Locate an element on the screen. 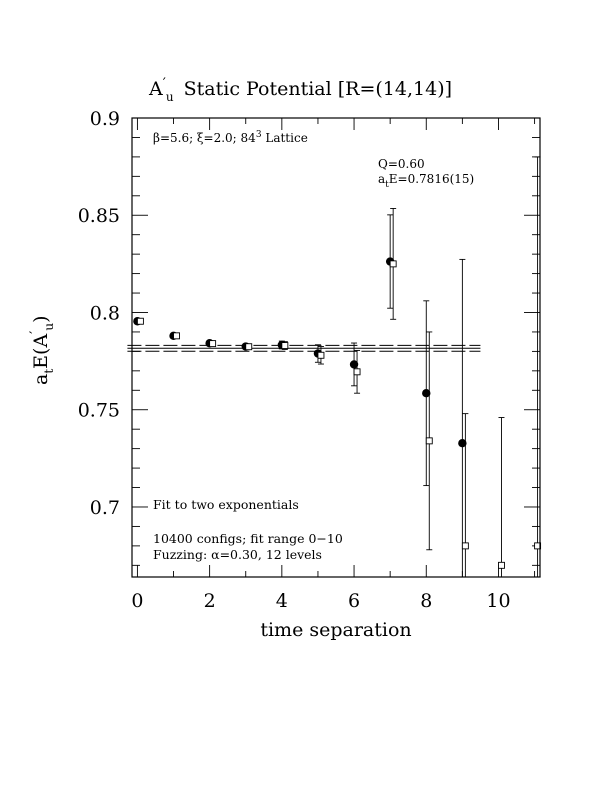 Image resolution: width=612 pixels, height=792 pixels. y-axis-label: atE(A′u) is located at coordinates (42, 350).